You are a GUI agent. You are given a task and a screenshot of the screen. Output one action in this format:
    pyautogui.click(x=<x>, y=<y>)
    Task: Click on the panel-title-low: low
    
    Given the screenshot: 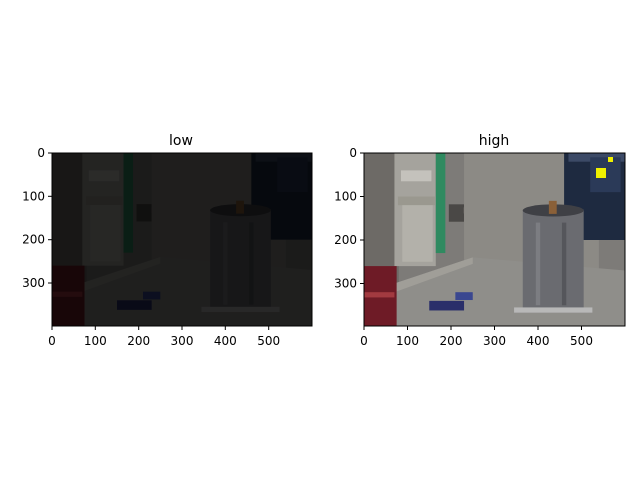 What is the action you would take?
    pyautogui.click(x=181, y=141)
    